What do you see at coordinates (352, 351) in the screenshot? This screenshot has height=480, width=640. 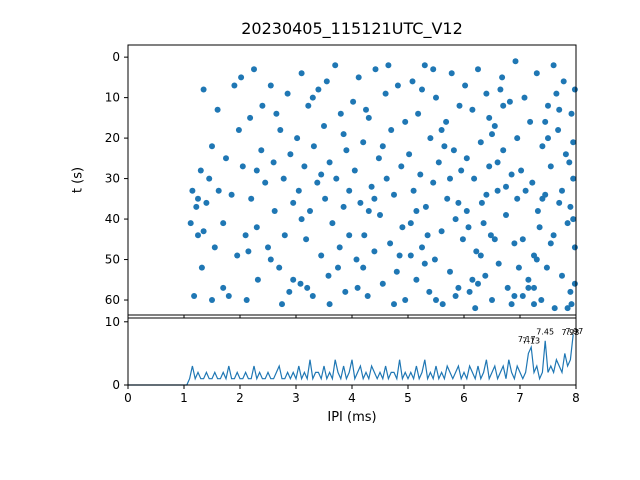 I see `bottom-plot-frame` at bounding box center [352, 351].